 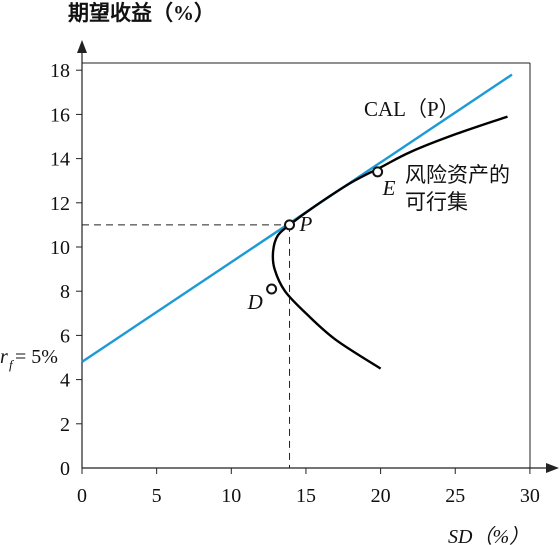 What do you see at coordinates (412, 109) in the screenshot?
I see `cal-label: CAL（P）` at bounding box center [412, 109].